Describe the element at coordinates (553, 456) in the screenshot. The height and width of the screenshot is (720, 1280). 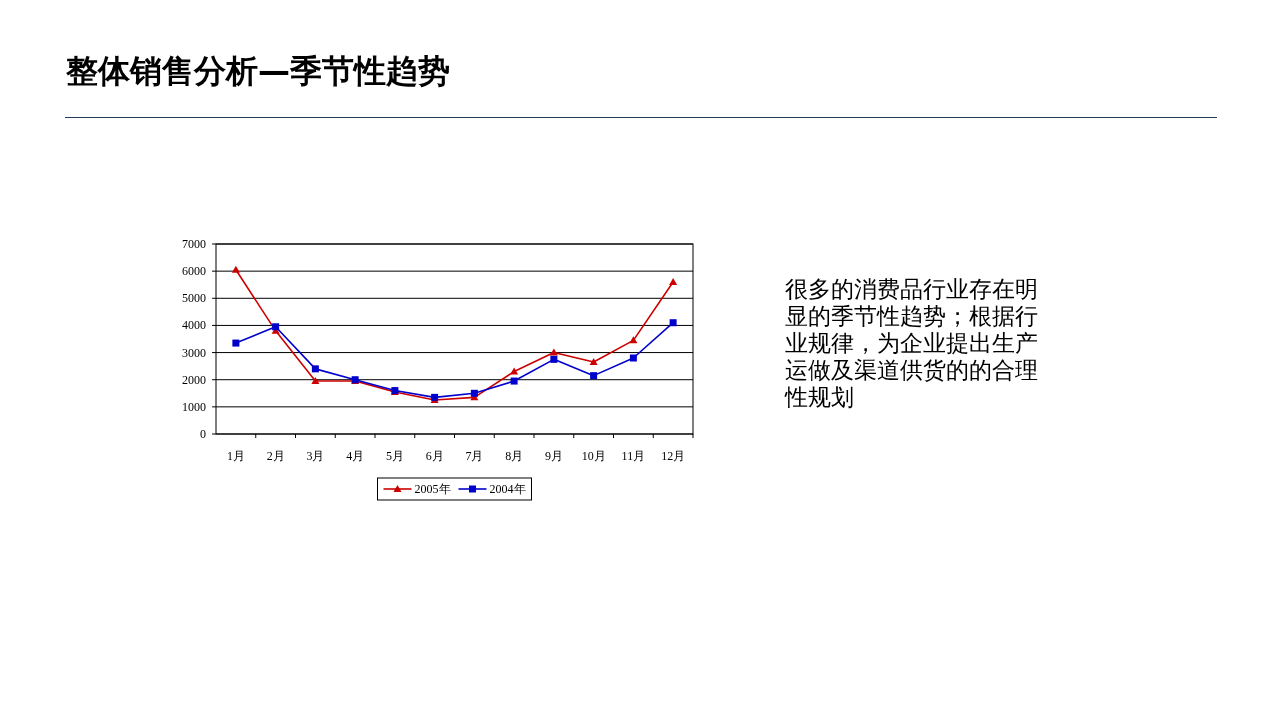
I see `x-tick-label: 9月` at that location.